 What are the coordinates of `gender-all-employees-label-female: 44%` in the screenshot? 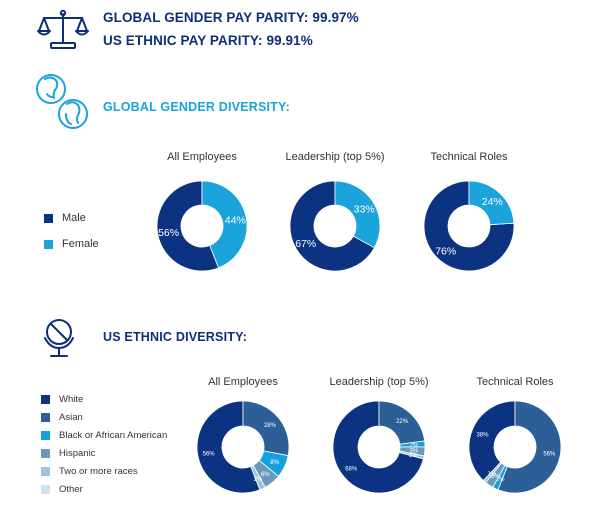 It's located at (235, 220).